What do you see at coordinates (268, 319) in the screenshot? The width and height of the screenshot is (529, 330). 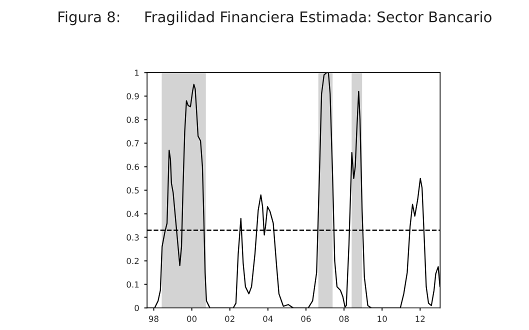 I see `x-tick-label: 04` at bounding box center [268, 319].